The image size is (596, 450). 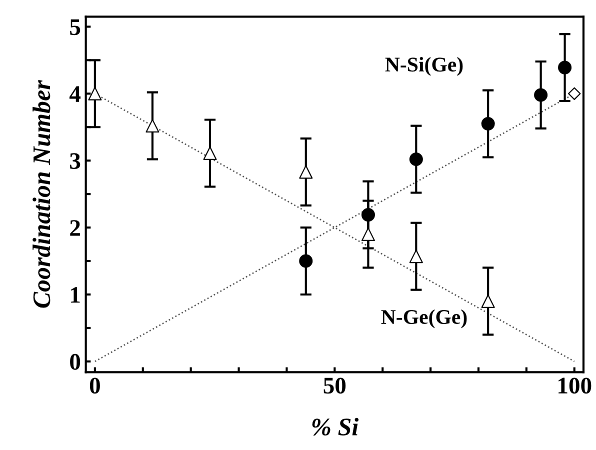 I want to click on y-tick-label: 1, so click(x=75, y=295).